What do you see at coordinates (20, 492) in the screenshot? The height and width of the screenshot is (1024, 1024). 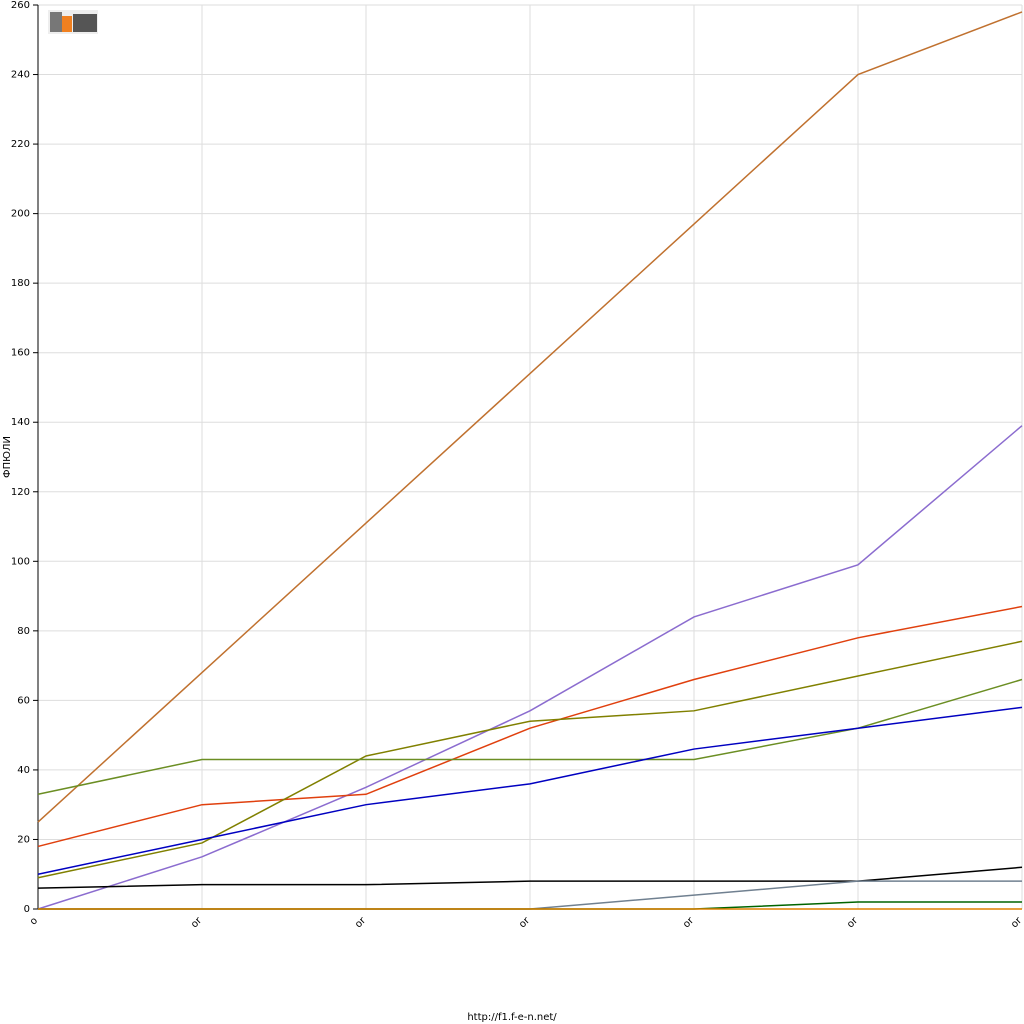 I see `y-tick-label: 120` at bounding box center [20, 492].